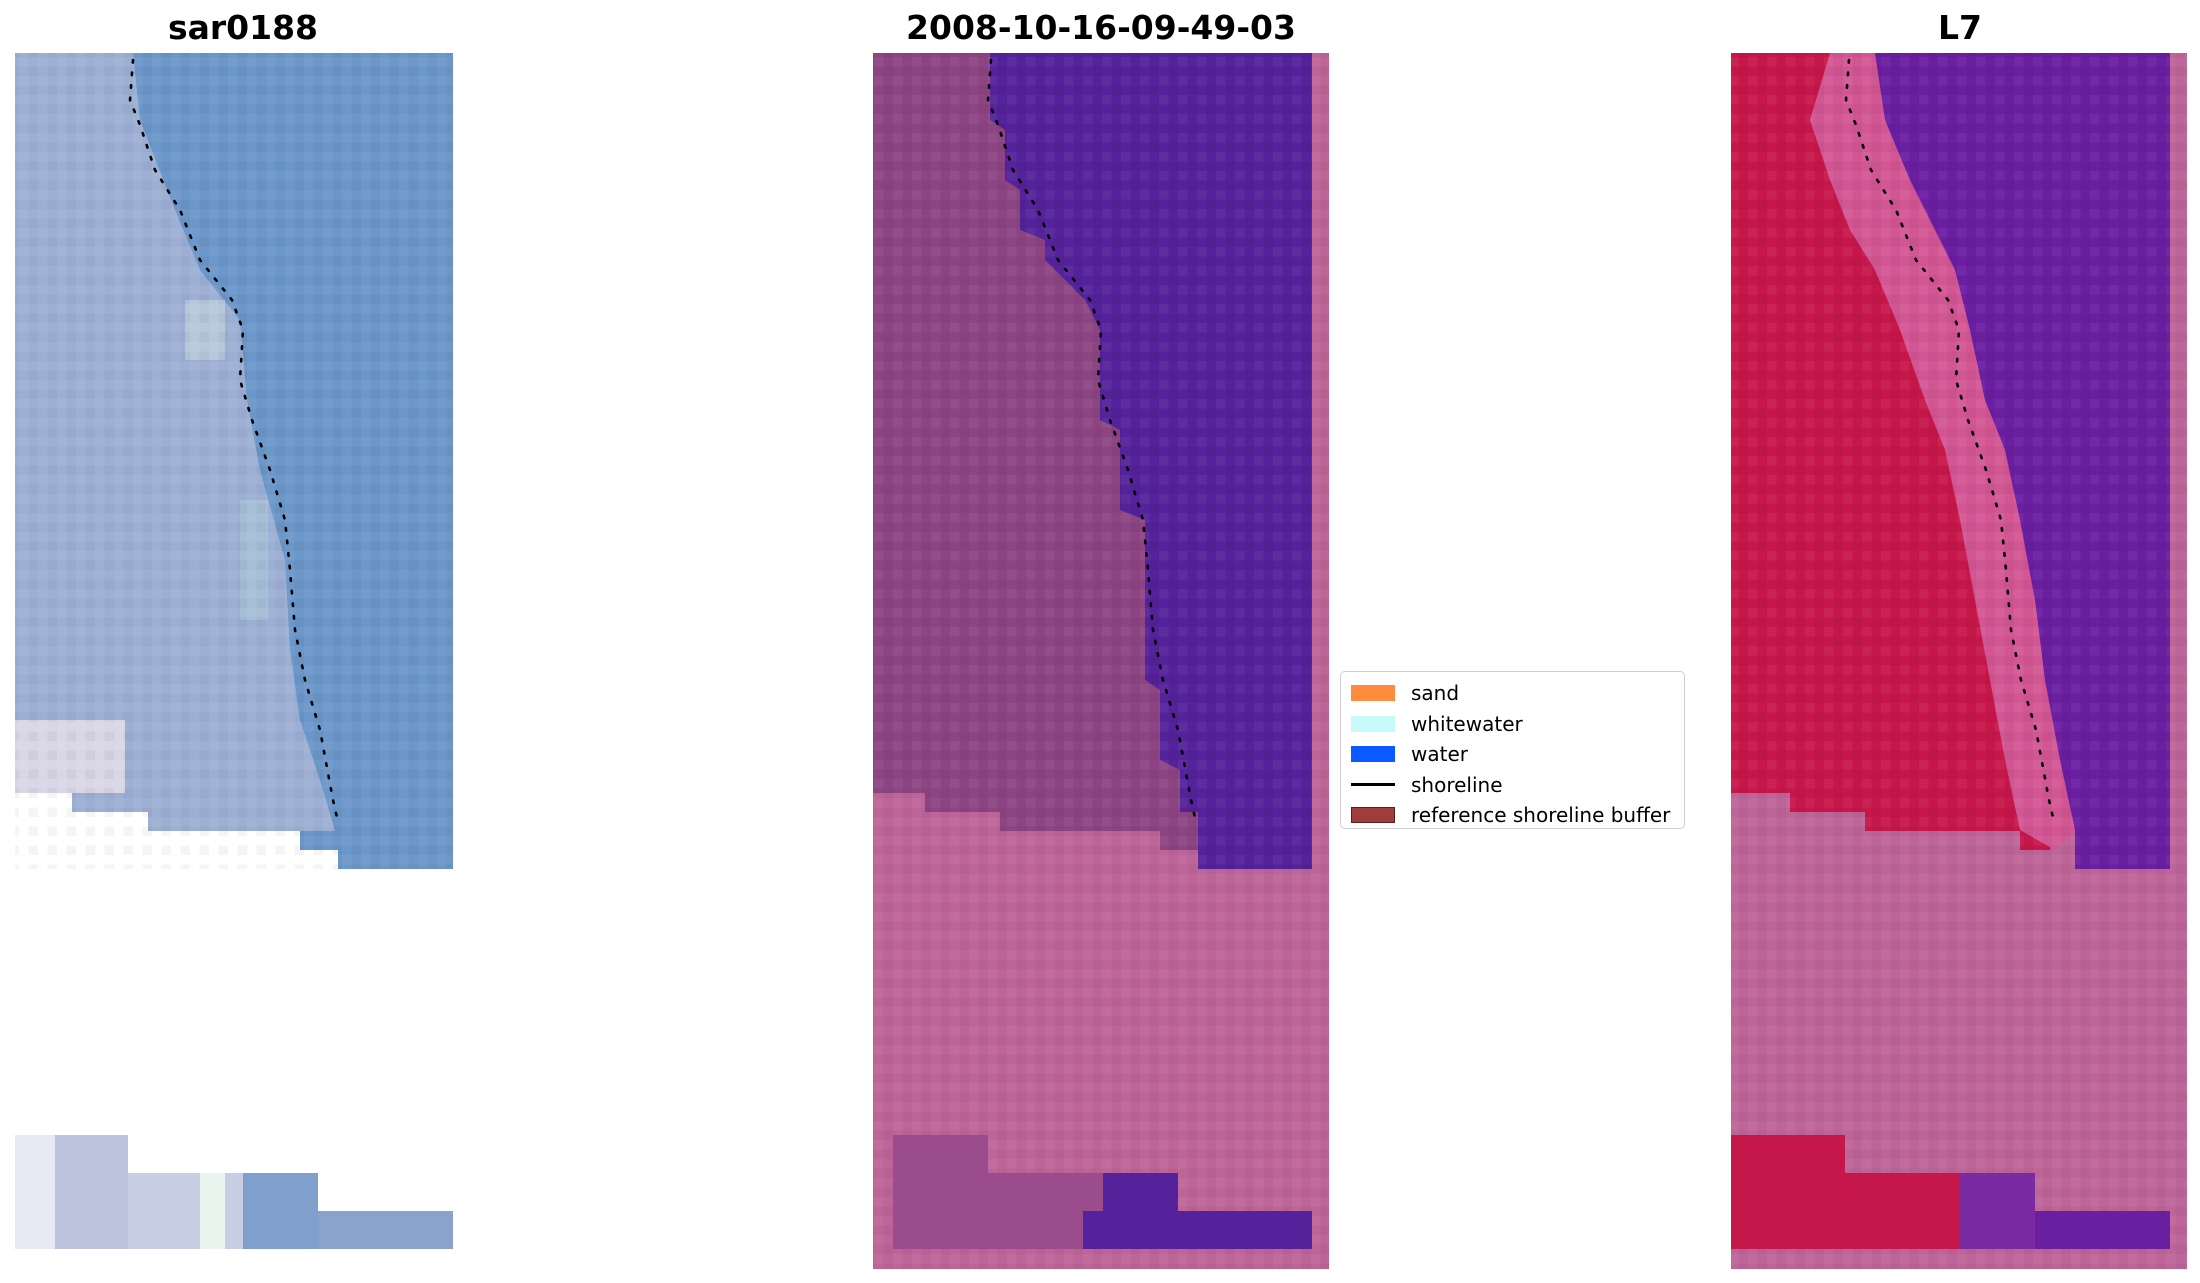 The width and height of the screenshot is (2200, 1283). I want to click on legend-label: shoreline, so click(1457, 784).